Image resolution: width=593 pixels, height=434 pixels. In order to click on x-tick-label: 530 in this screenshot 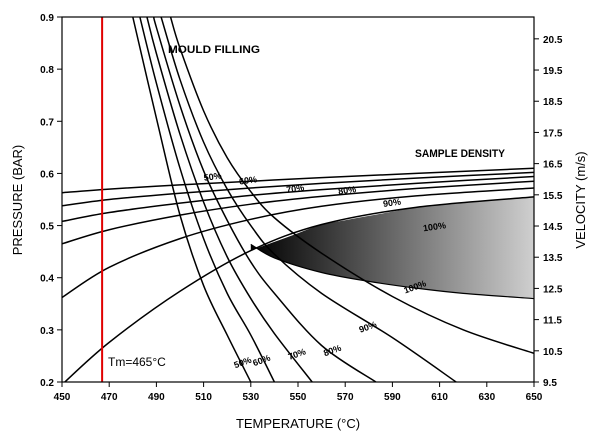, I will do `click(250, 397)`.